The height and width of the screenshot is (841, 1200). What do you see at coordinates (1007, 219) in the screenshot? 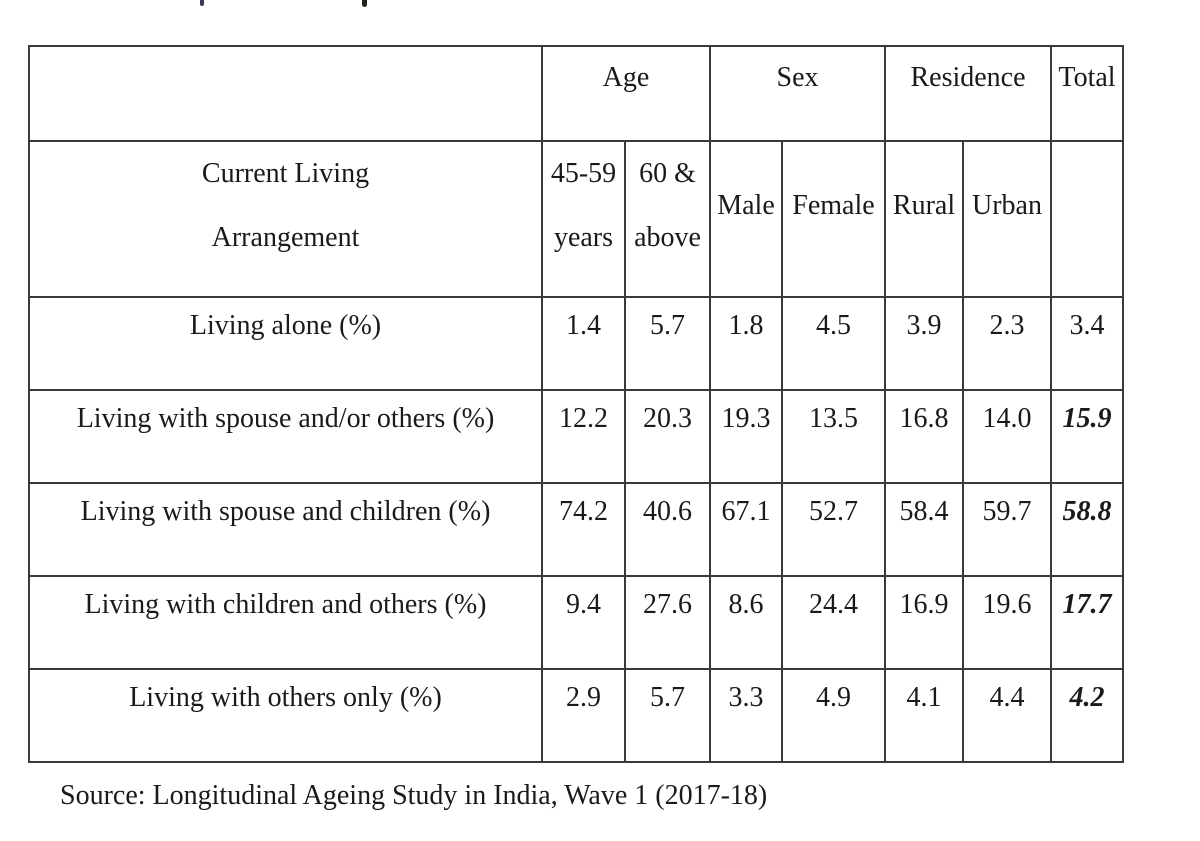
I see `subheader-urban: Urban` at bounding box center [1007, 219].